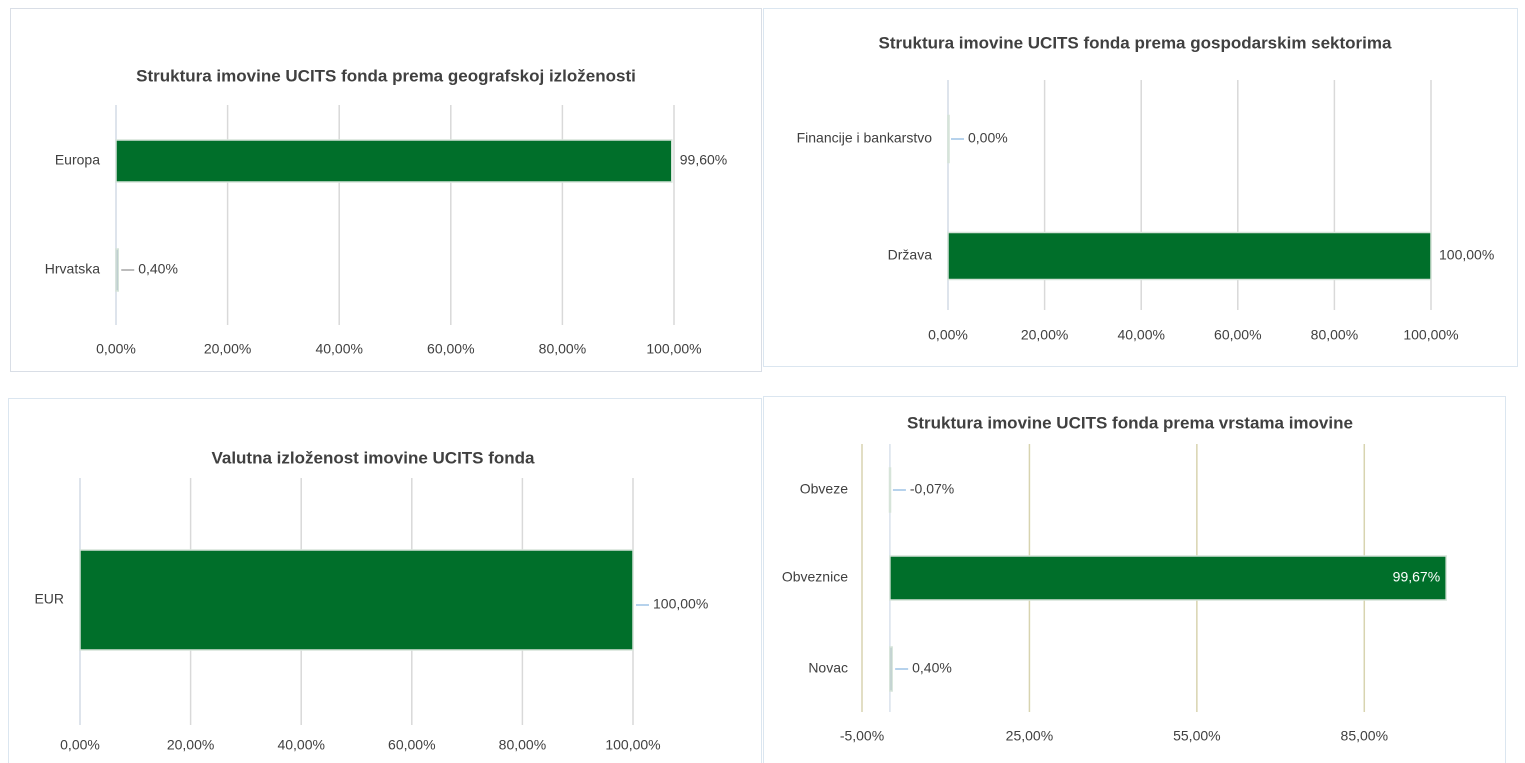  I want to click on chart-title: Valutna izloženost imovine UCITS fonda, so click(373, 457).